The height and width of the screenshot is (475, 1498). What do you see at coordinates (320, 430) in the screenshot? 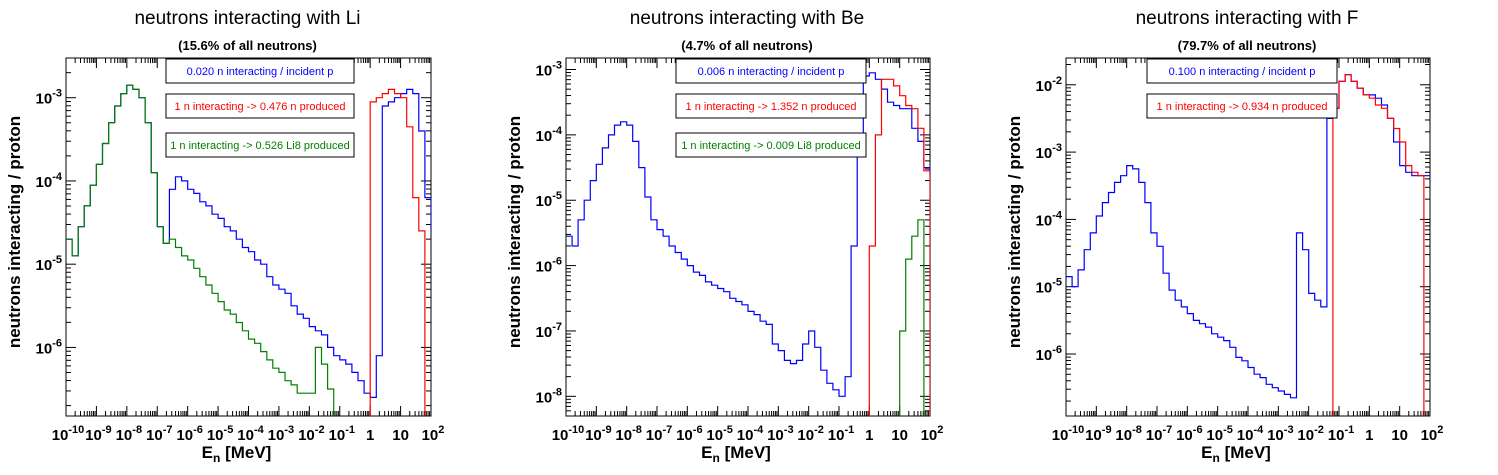
I see `tick-exponent: -2` at bounding box center [320, 430].